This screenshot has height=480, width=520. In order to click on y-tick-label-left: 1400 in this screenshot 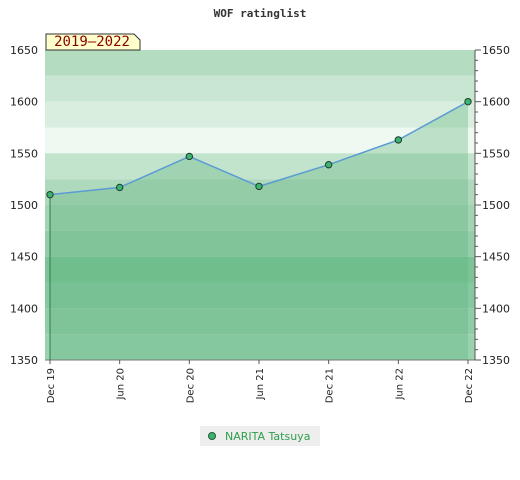, I will do `click(24, 308)`.